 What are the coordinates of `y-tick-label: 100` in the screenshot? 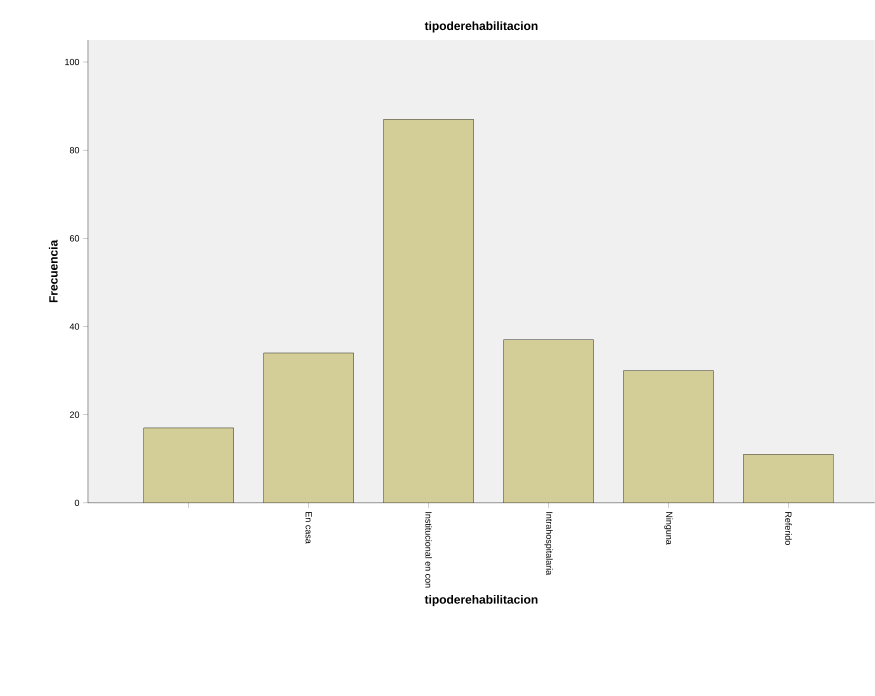 It's located at (72, 62).